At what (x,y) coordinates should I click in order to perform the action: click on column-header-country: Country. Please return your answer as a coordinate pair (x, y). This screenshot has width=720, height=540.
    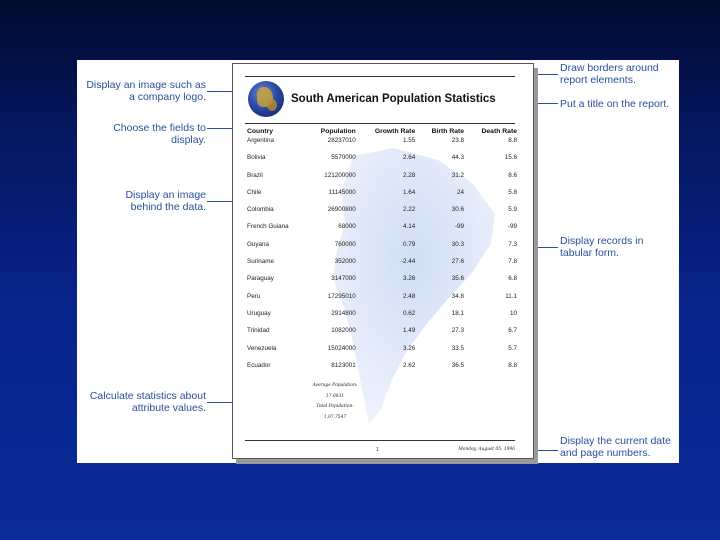
    Looking at the image, I should click on (260, 131).